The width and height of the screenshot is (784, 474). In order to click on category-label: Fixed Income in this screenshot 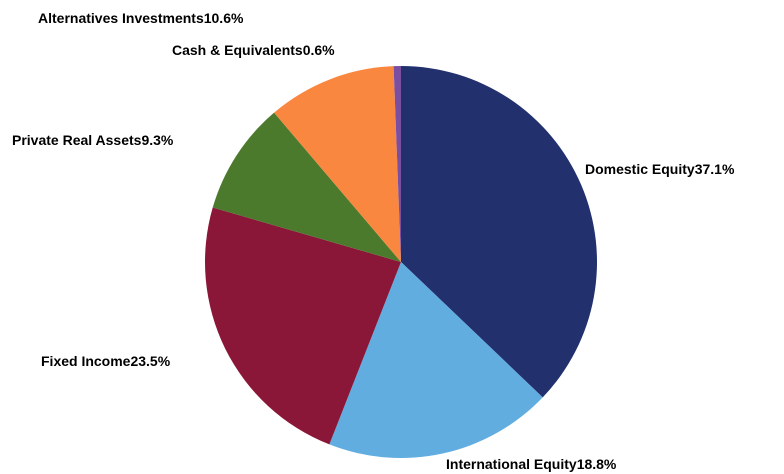, I will do `click(86, 361)`.